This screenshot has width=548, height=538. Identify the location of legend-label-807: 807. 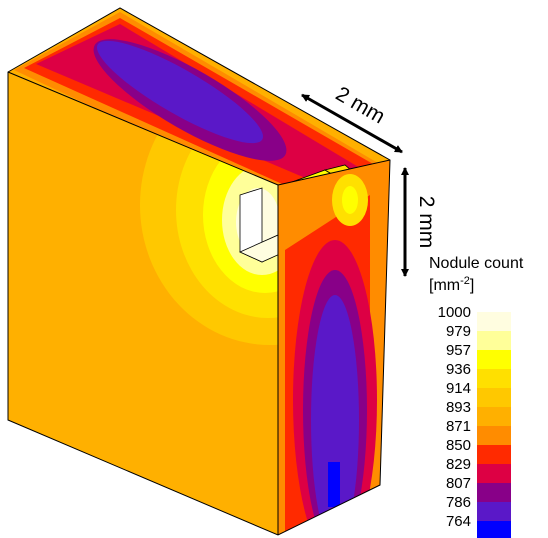
(458, 483).